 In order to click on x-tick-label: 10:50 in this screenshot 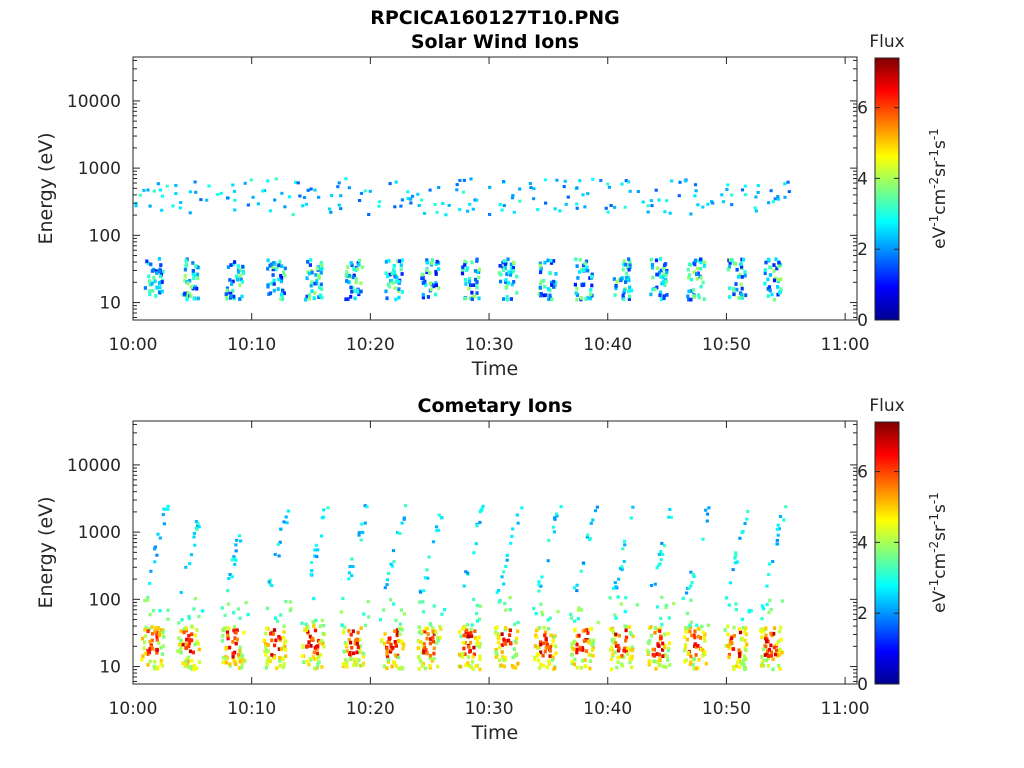, I will do `click(726, 709)`.